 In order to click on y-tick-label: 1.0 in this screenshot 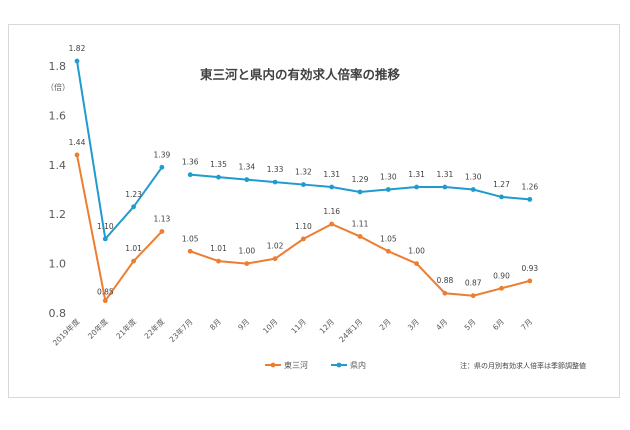, I will do `click(58, 264)`.